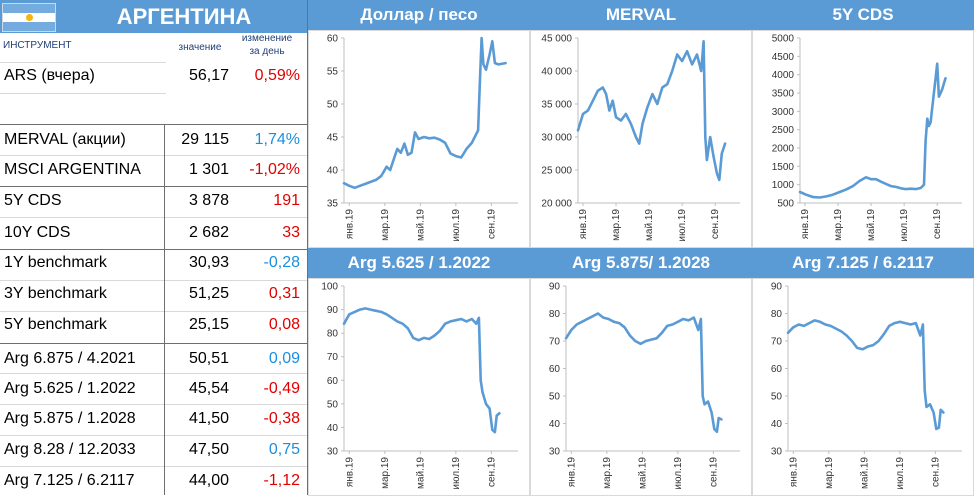  Describe the element at coordinates (208, 324) in the screenshot. I see `instrument-value: 25,15` at that location.